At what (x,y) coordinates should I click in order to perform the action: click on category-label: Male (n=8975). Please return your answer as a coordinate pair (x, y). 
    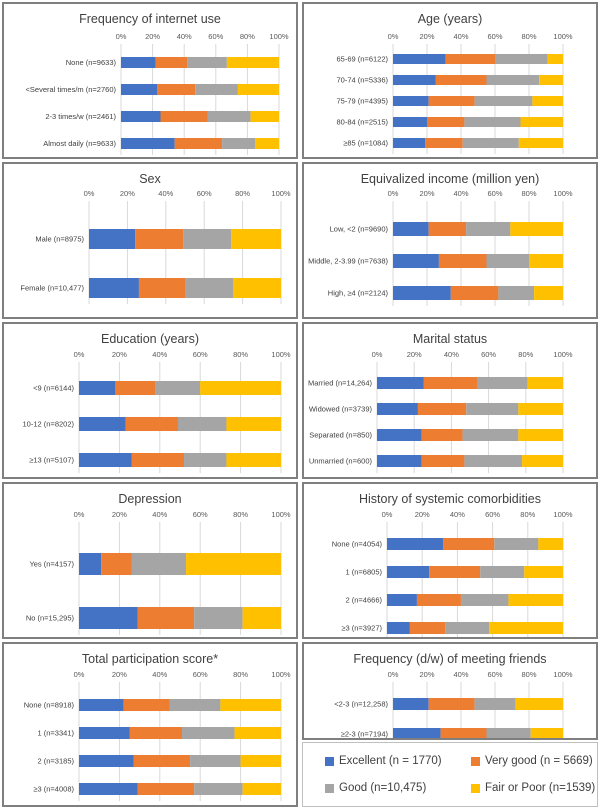
    Looking at the image, I should click on (59, 239).